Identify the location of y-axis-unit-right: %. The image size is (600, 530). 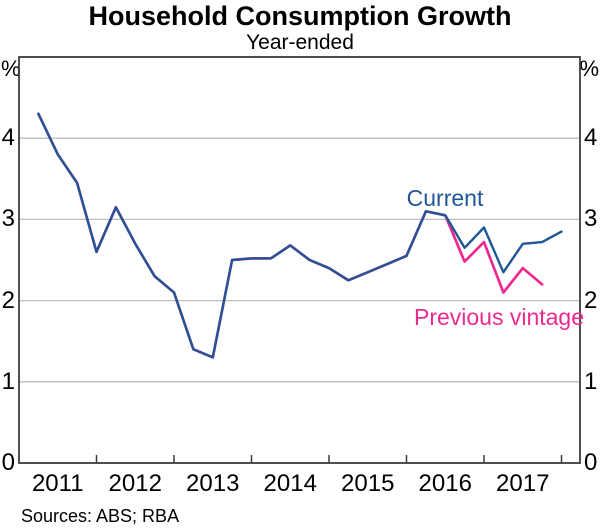
(589, 68).